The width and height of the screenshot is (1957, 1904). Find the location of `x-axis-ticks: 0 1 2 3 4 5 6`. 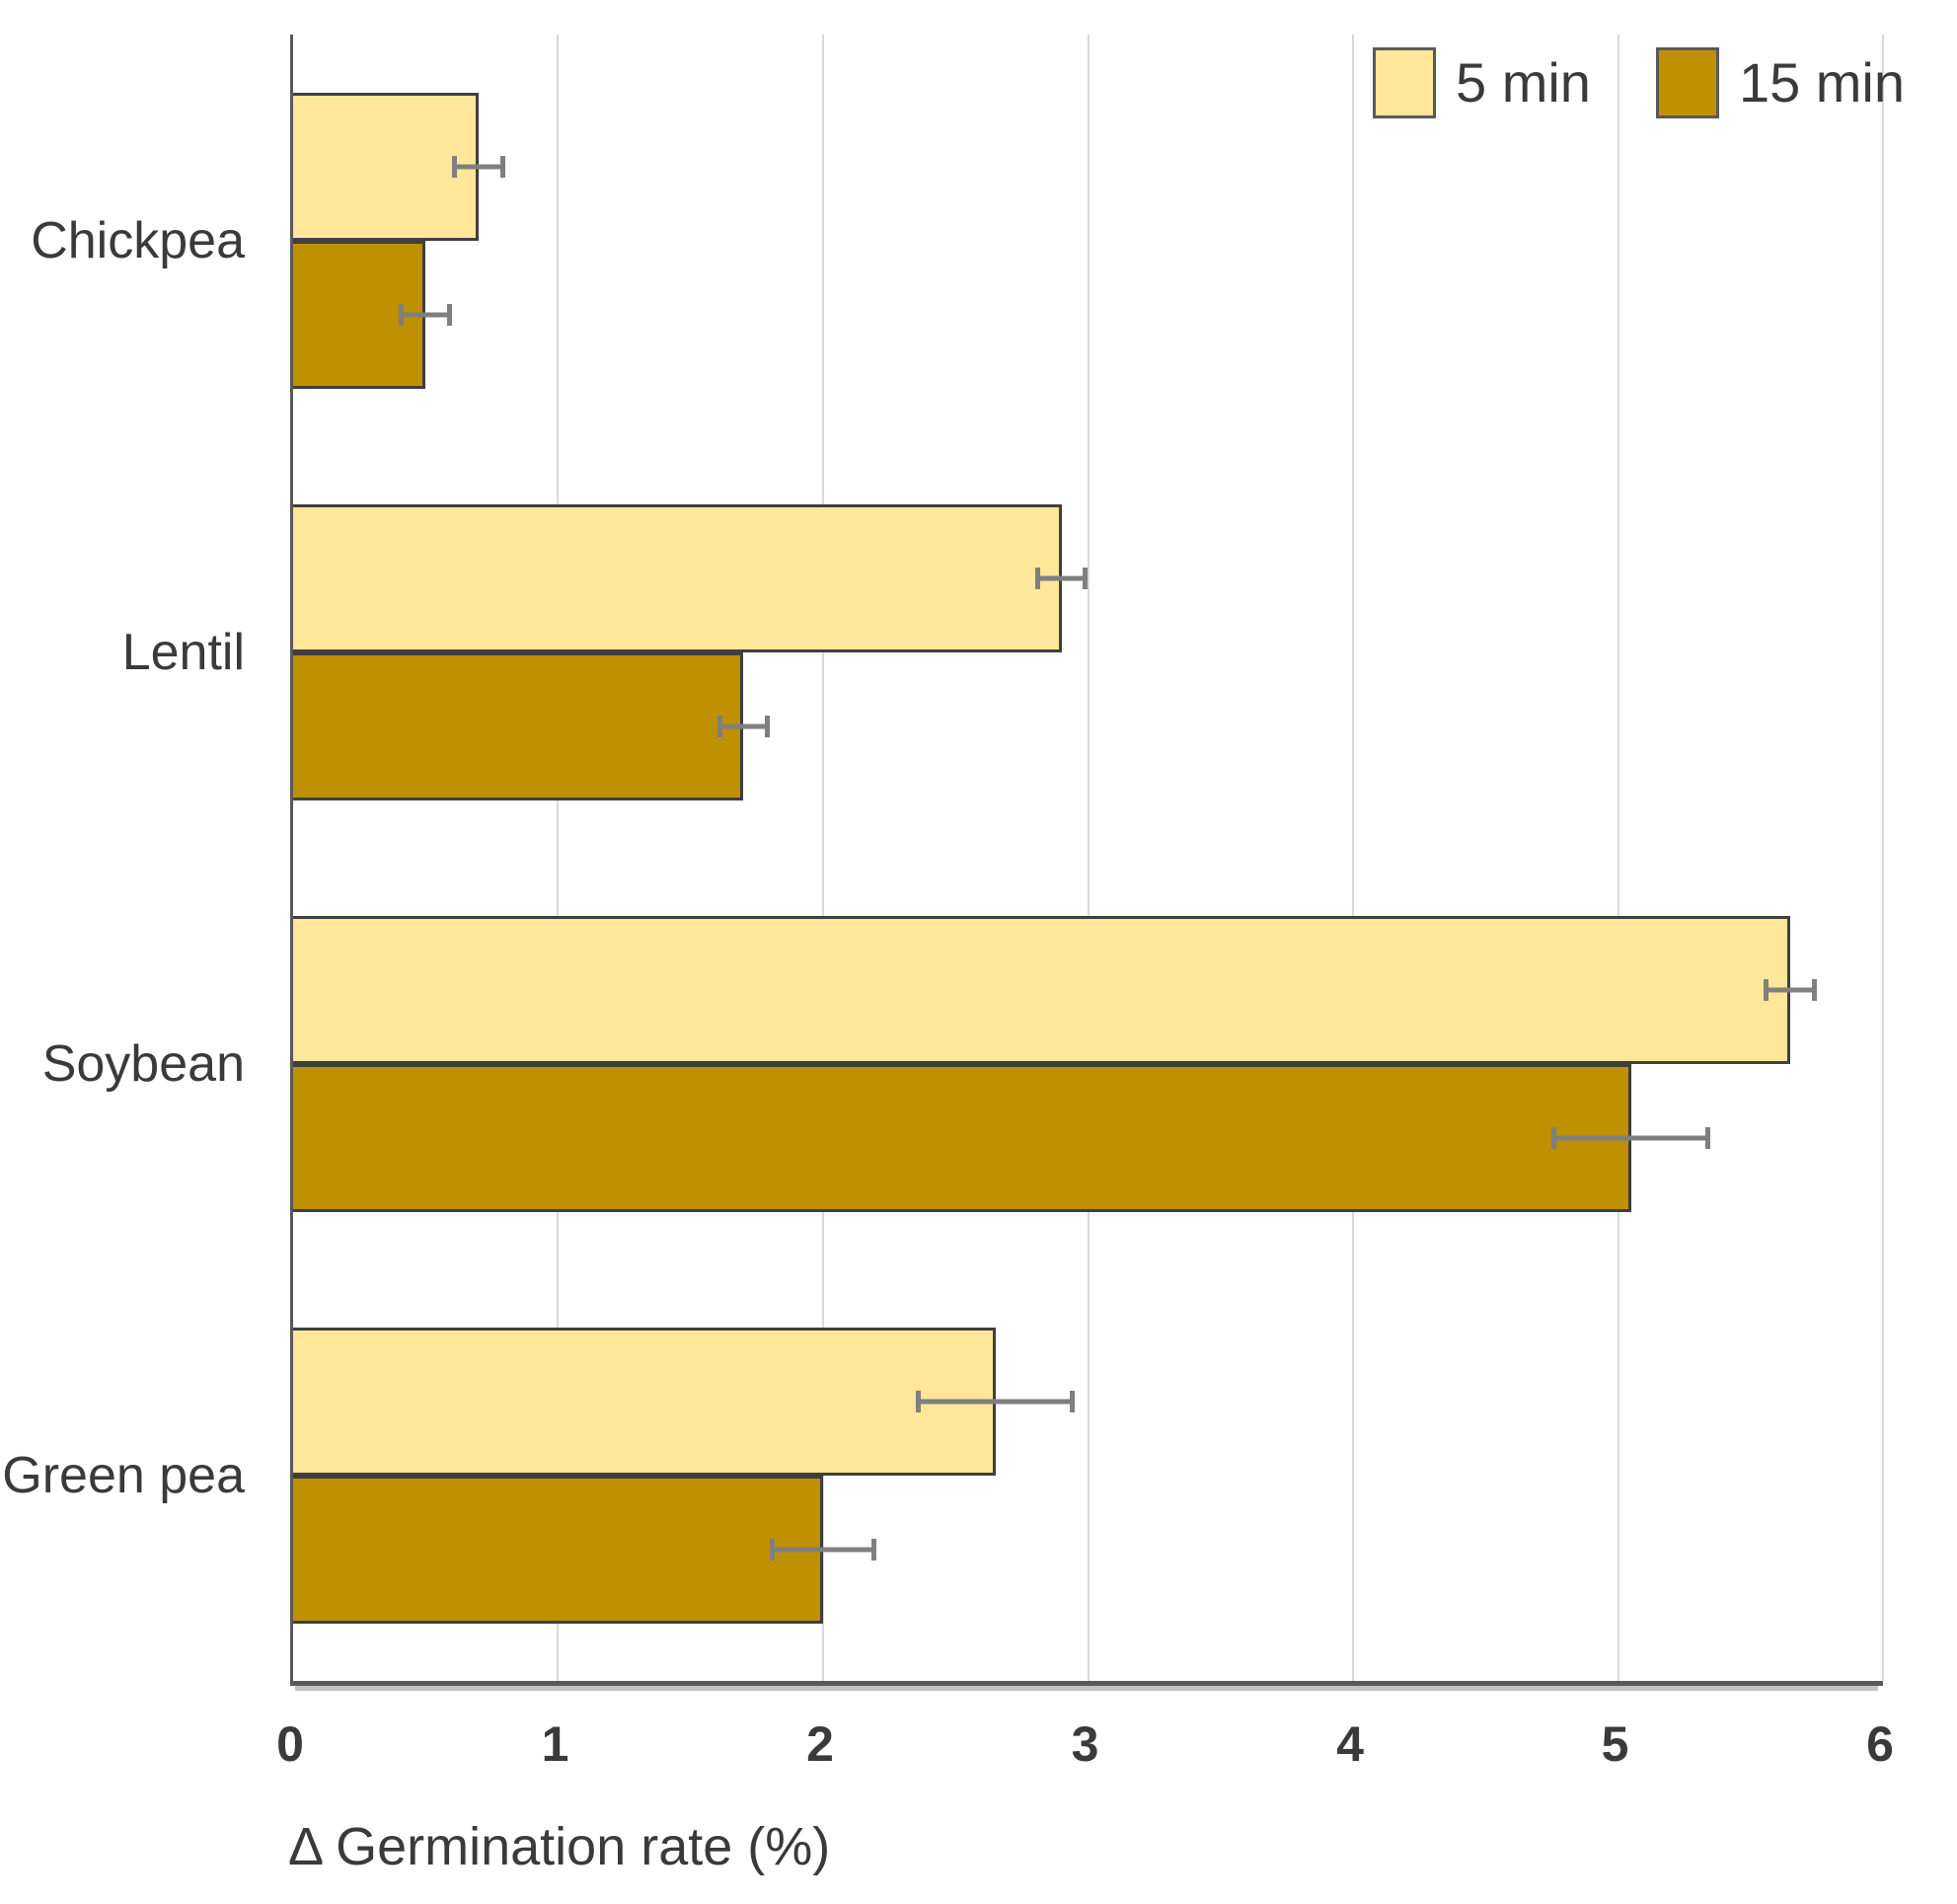

x-axis-ticks: 0 1 2 3 4 5 6 is located at coordinates (1085, 1752).